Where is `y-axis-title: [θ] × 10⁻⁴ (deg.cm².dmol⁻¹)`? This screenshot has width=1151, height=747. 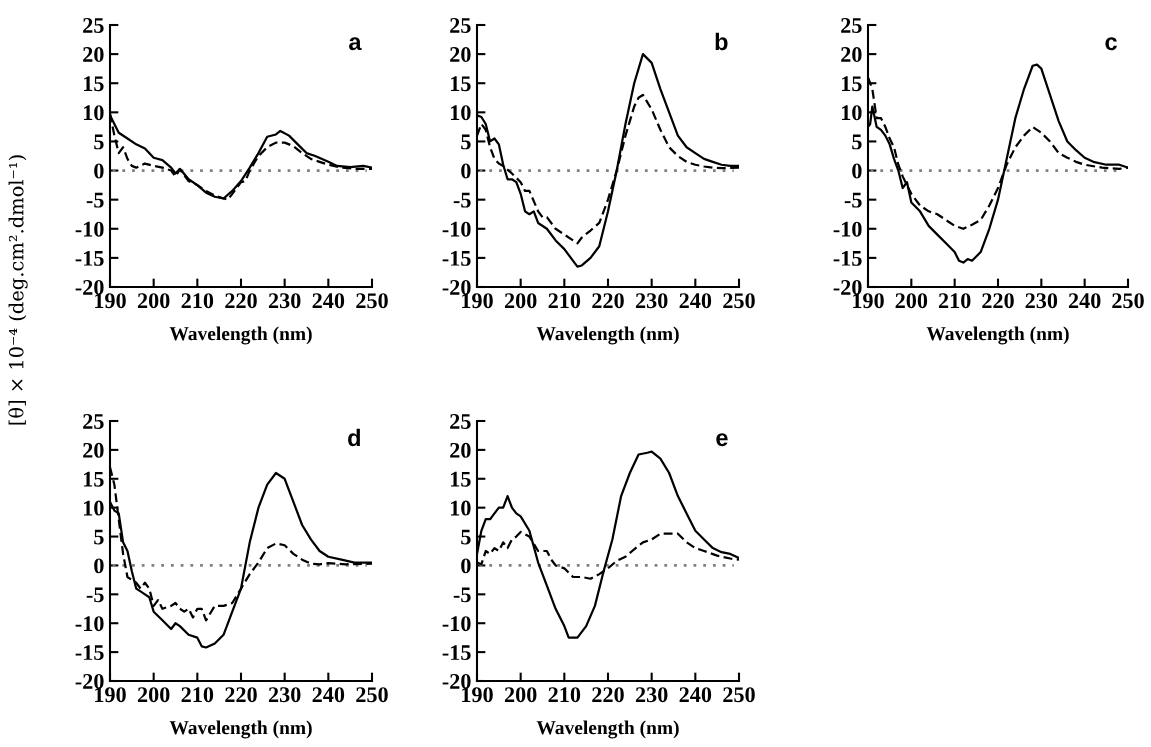 y-axis-title: [θ] × 10⁻⁴ (deg.cm².dmol⁻¹) is located at coordinates (18, 290).